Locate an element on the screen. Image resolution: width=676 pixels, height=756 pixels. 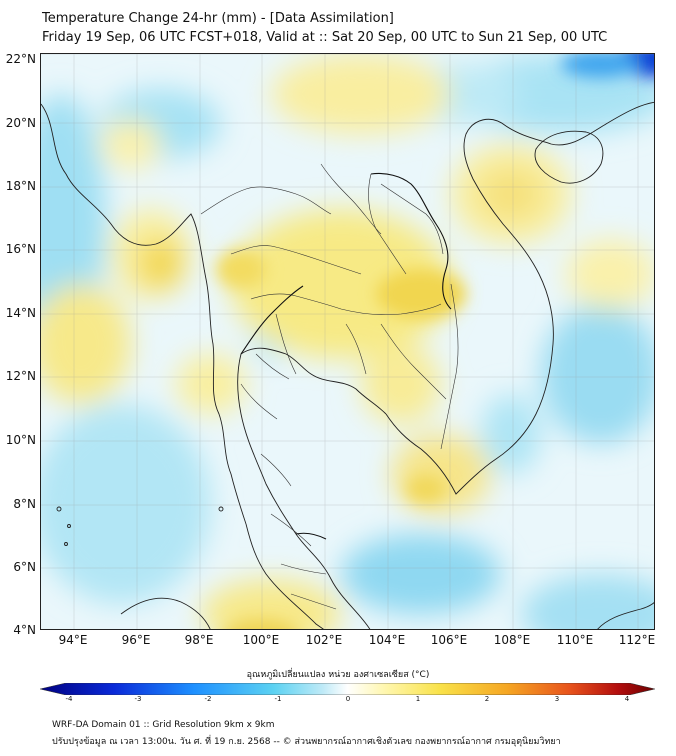
lon-label-106e: 106°E is located at coordinates (449, 640).